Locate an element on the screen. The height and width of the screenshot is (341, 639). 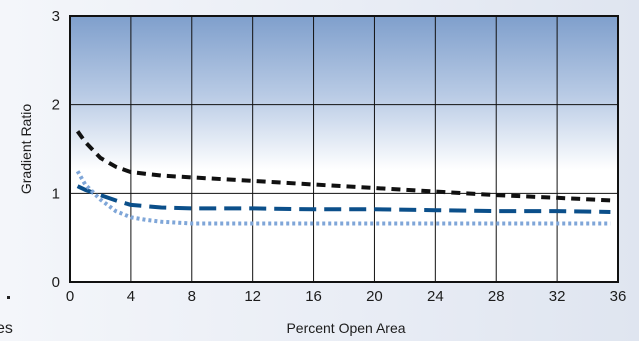
y-tick-label-2: 2 is located at coordinates (56, 105).